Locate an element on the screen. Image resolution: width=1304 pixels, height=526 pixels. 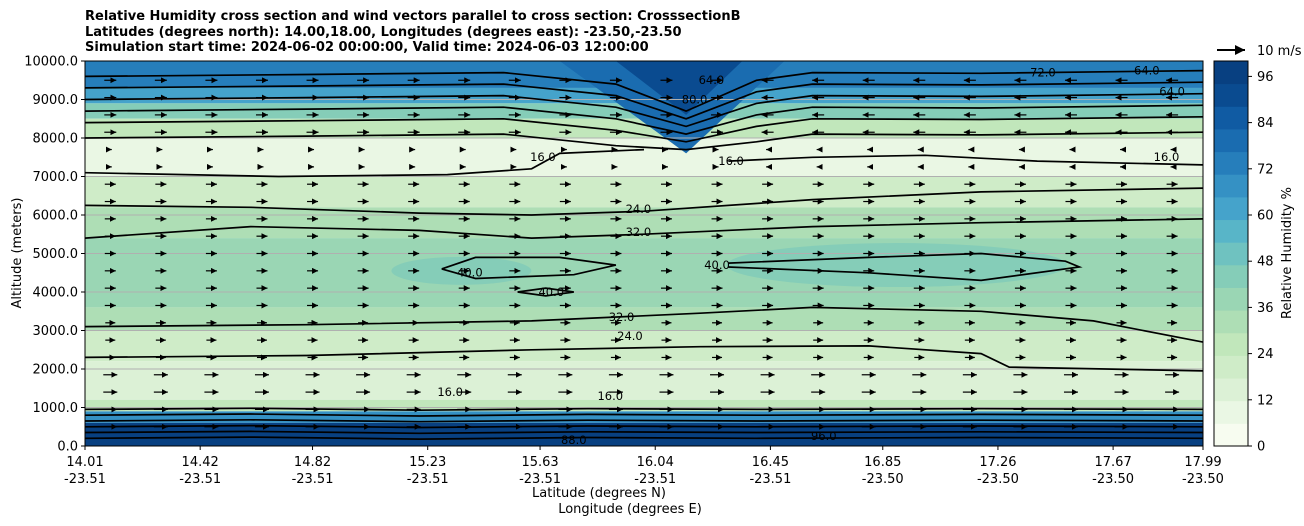
x-tick-latitude: 16.45 is located at coordinates (770, 462).